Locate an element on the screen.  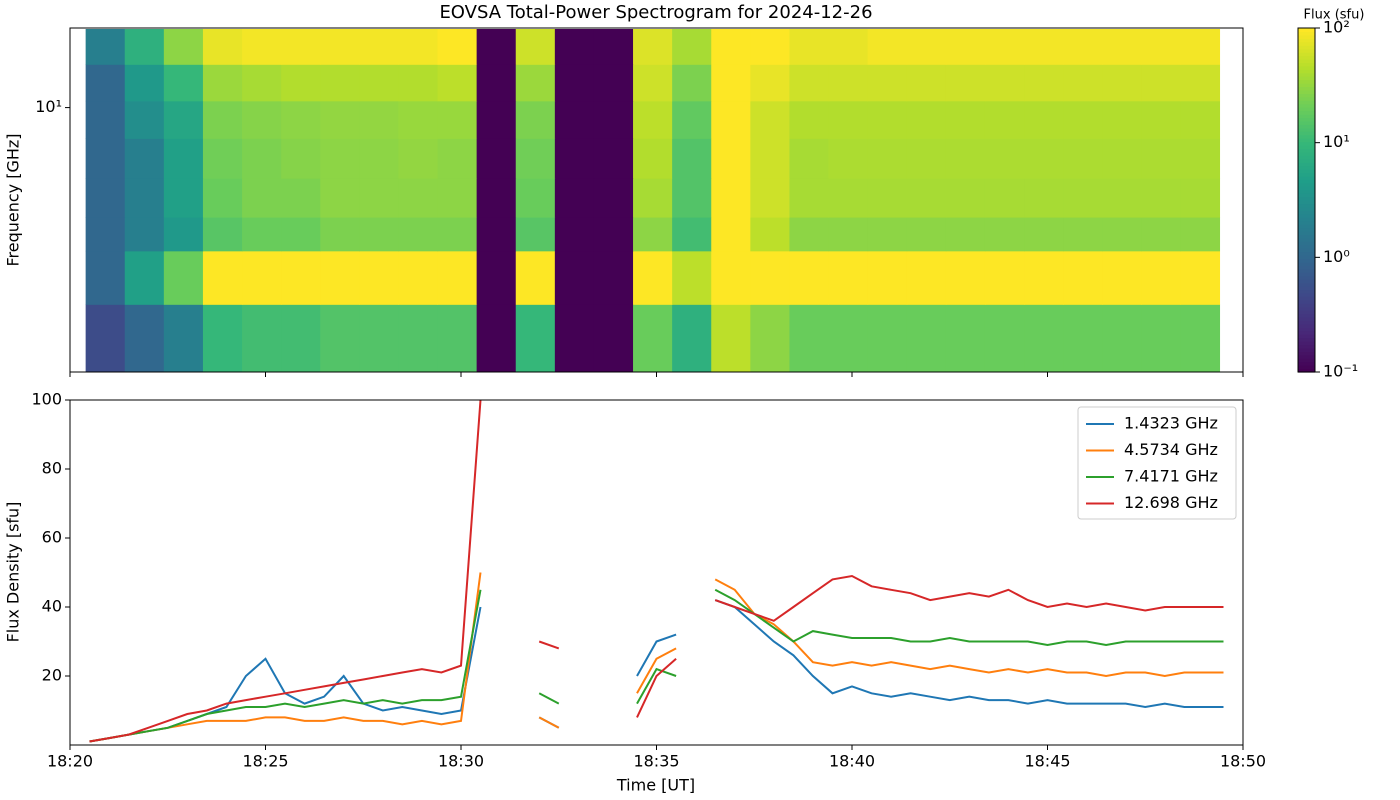
colorbar-label: Flux (sfu) is located at coordinates (1334, 15).